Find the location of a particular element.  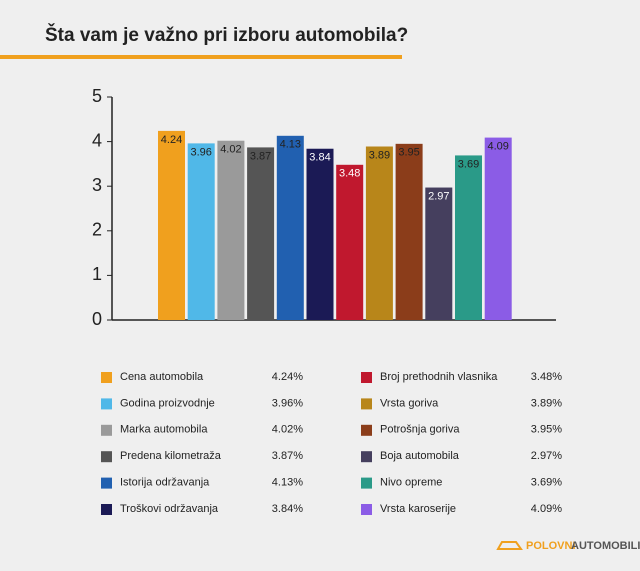

legend-value: 3.96% is located at coordinates (287, 403).